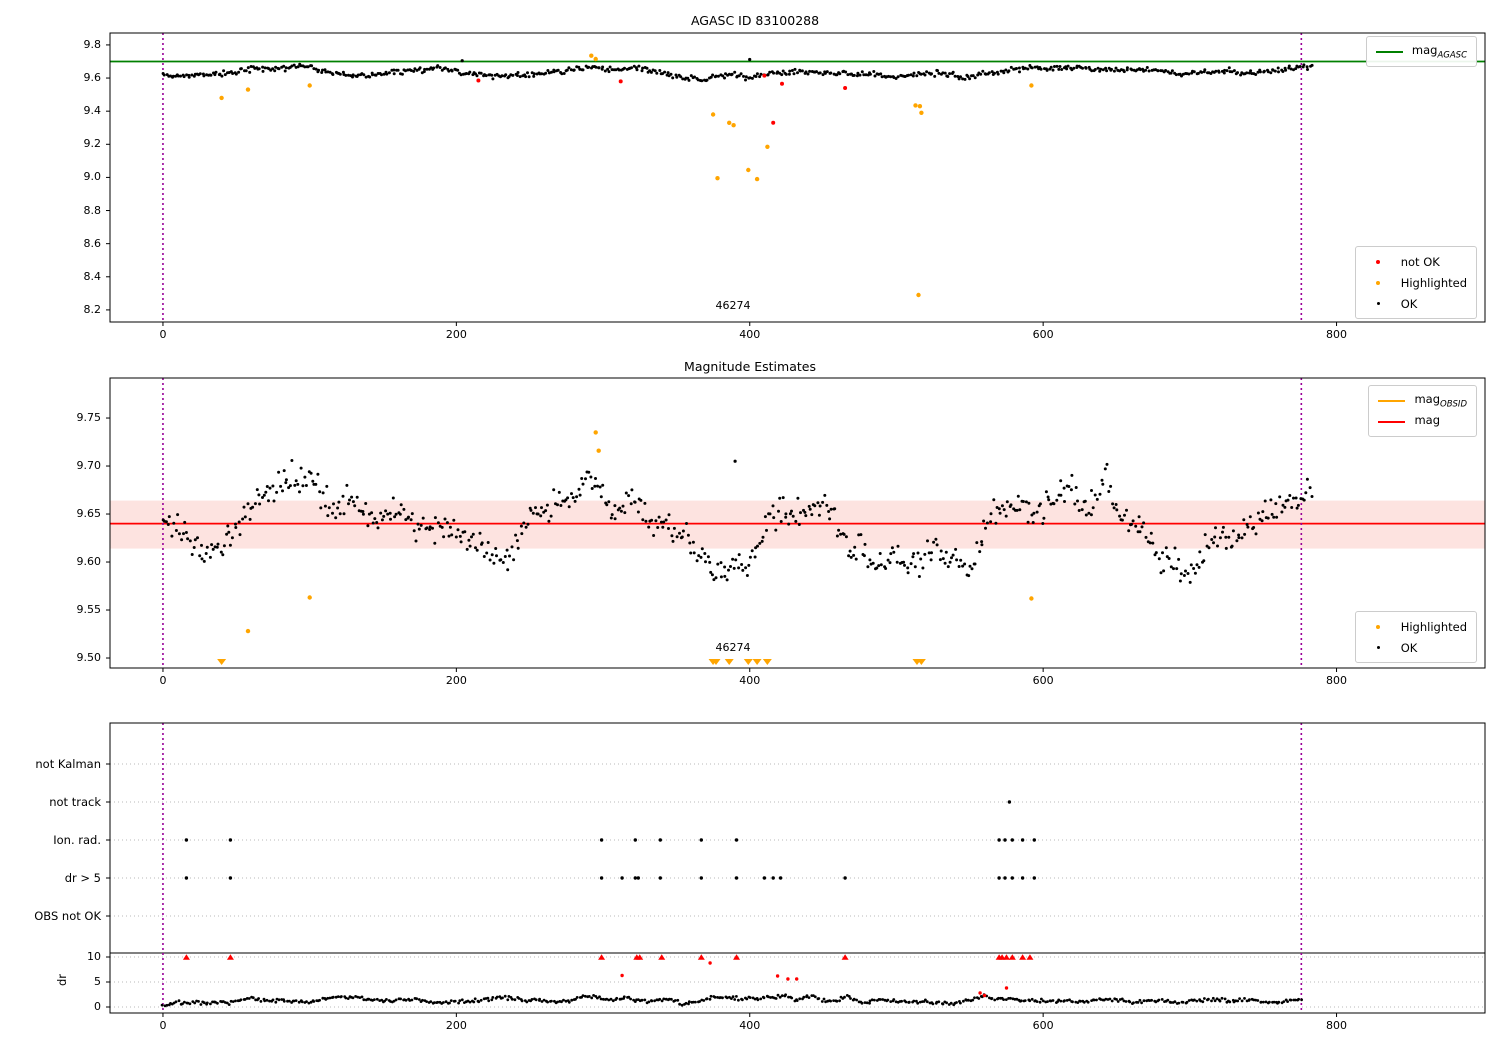 The height and width of the screenshot is (1050, 1500). Describe the element at coordinates (92, 276) in the screenshot. I see `ytick-label-top-8.4: 8.4` at that location.